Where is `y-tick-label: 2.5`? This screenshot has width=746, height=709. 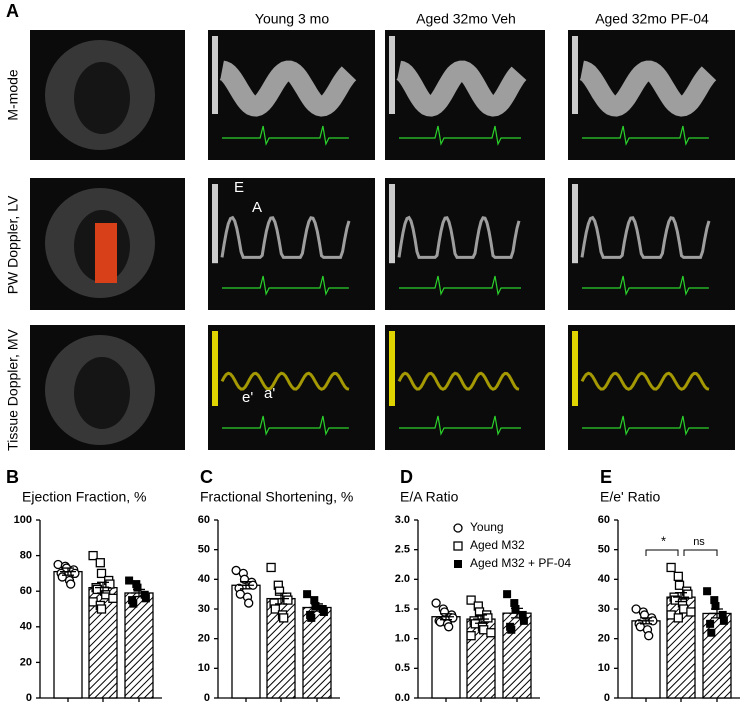 y-tick-label: 2.5 is located at coordinates (402, 550).